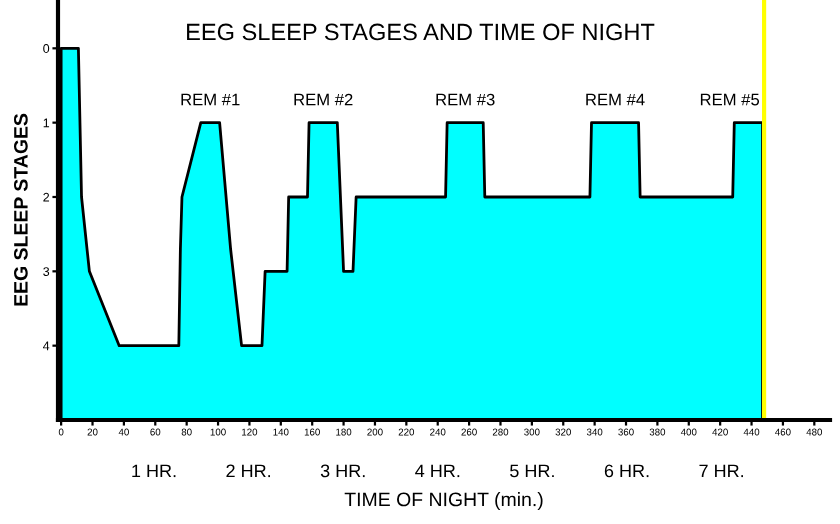  Describe the element at coordinates (210, 99) in the screenshot. I see `annotation: REM #1` at that location.